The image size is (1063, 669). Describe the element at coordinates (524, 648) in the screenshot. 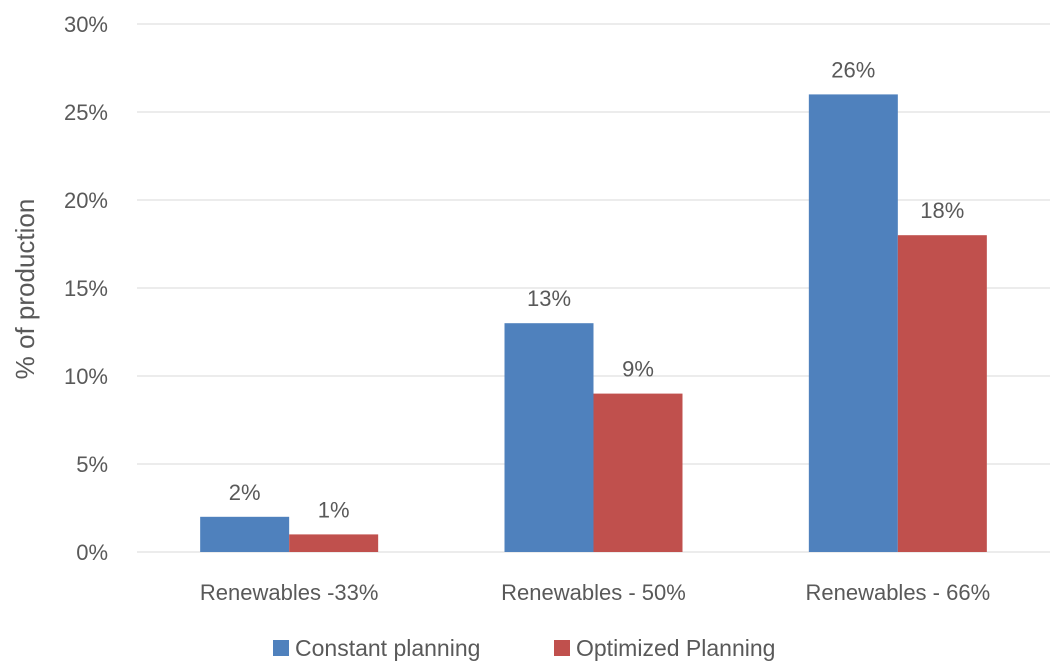

I see `legend: Constant planning Optimized Planning` at that location.